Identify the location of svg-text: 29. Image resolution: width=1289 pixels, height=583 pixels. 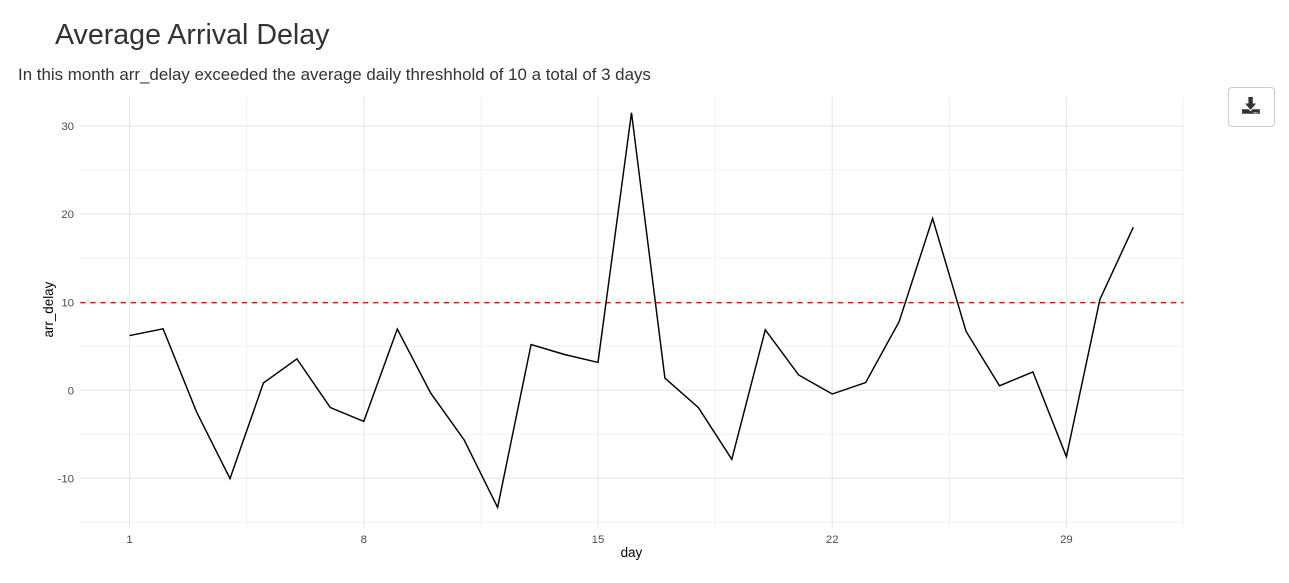
(1066, 540).